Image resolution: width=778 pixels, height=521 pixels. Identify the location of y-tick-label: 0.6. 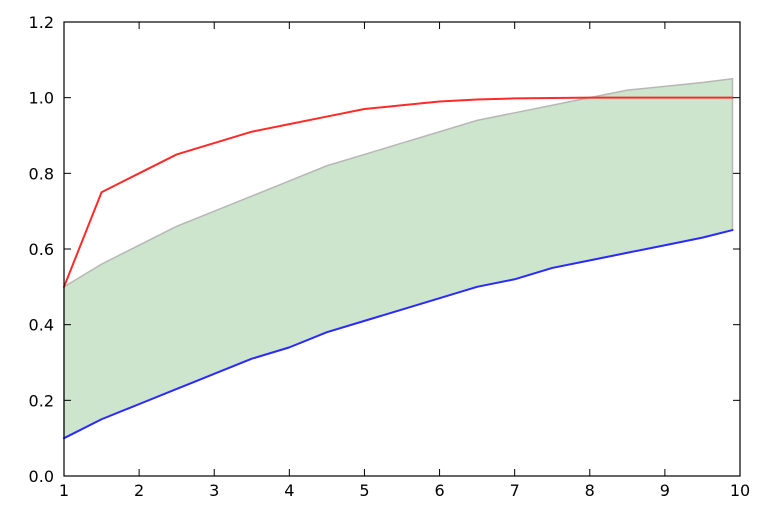
(41, 249).